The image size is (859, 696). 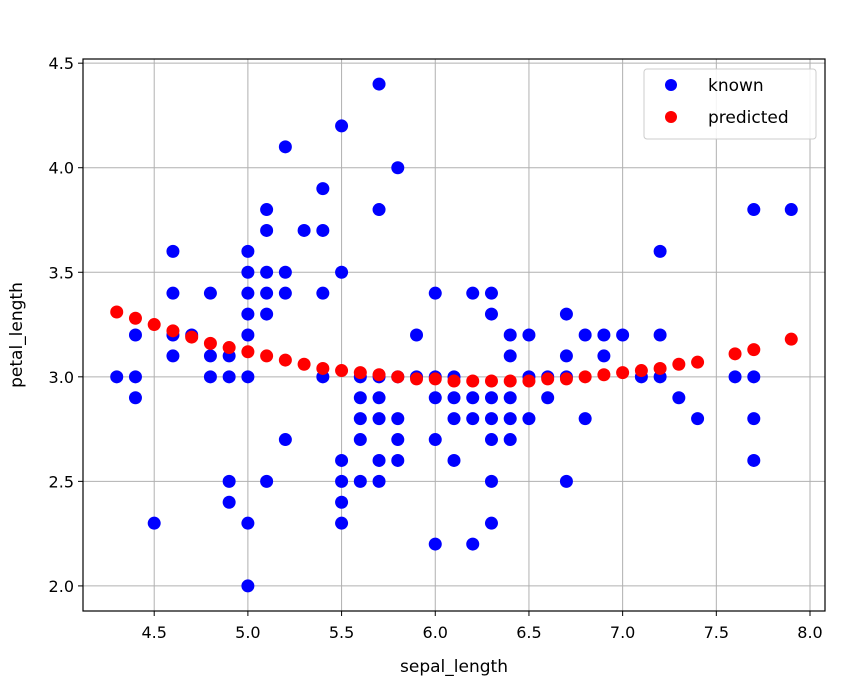 What do you see at coordinates (748, 118) in the screenshot?
I see `legend-label-predicted: predicted` at bounding box center [748, 118].